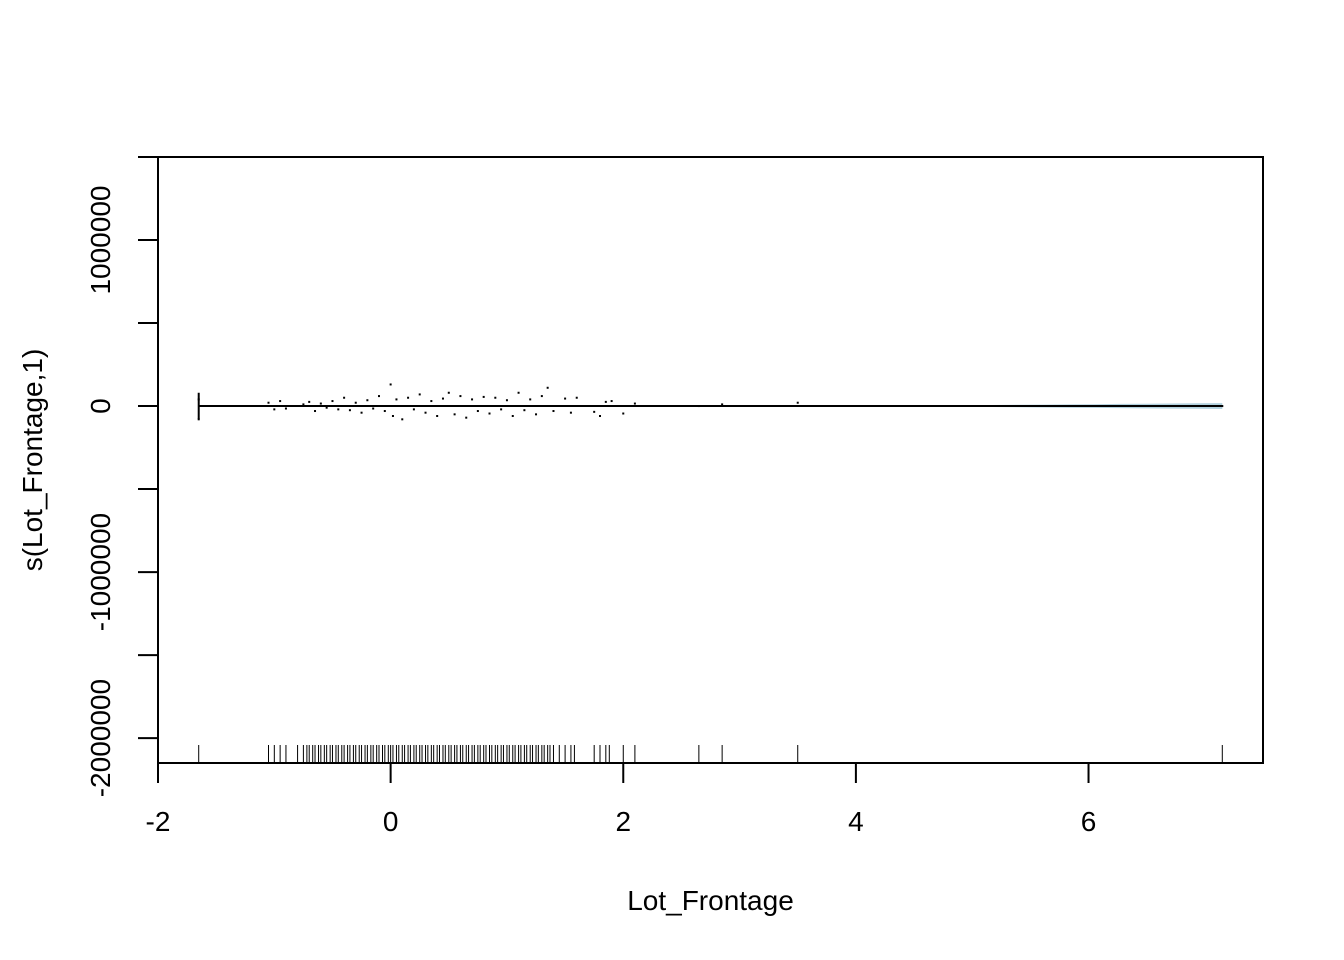 The image size is (1344, 960). I want to click on y-axis: -2000000 -1000000 0 1000000, so click(122, 476).